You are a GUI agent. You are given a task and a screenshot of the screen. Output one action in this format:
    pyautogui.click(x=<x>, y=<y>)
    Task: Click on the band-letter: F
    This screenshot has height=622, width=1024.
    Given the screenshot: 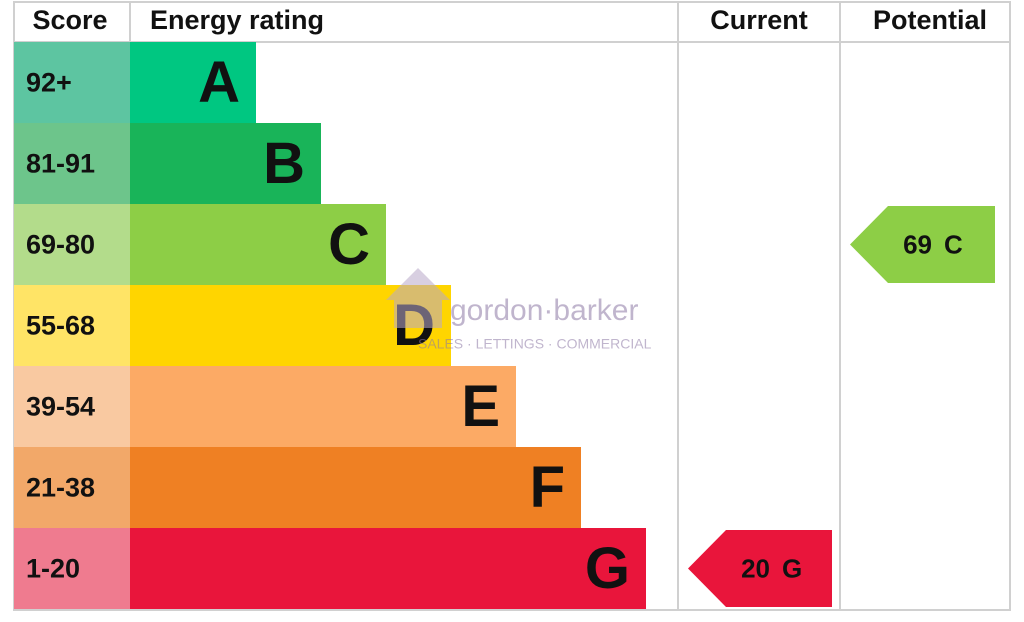 What is the action you would take?
    pyautogui.click(x=547, y=487)
    